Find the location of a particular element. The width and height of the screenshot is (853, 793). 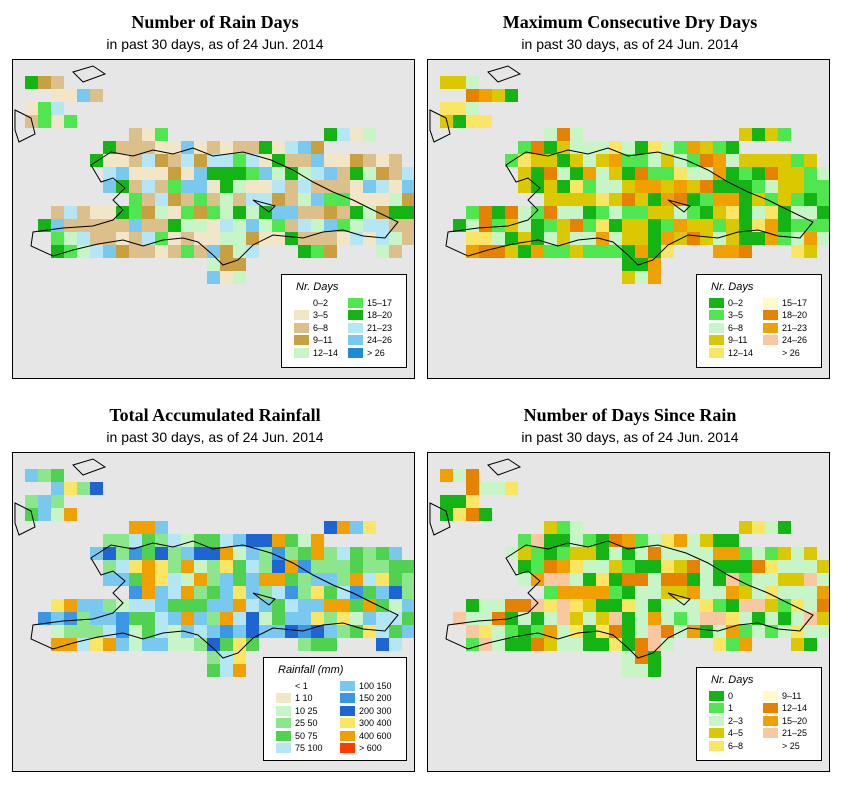

legend-item: 21–23 is located at coordinates (370, 327).